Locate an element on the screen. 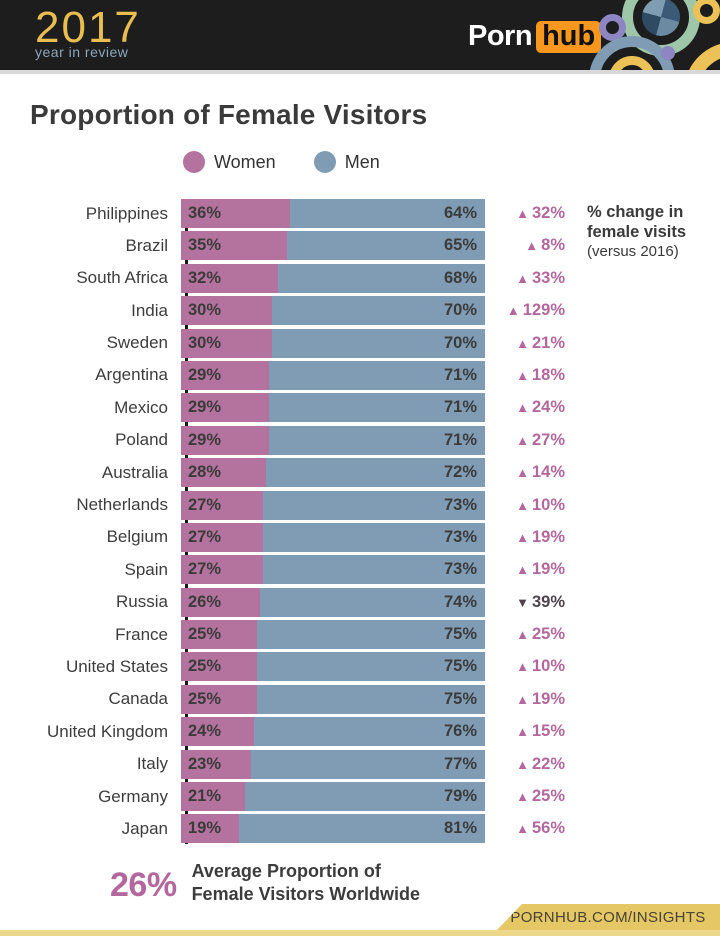  women-percent-label: 23% is located at coordinates (205, 763).